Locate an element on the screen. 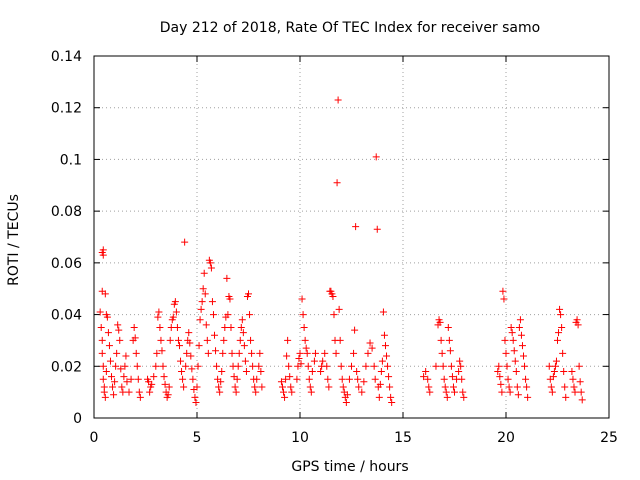 The height and width of the screenshot is (480, 640). y-tick-label: 0.02 is located at coordinates (66, 367).